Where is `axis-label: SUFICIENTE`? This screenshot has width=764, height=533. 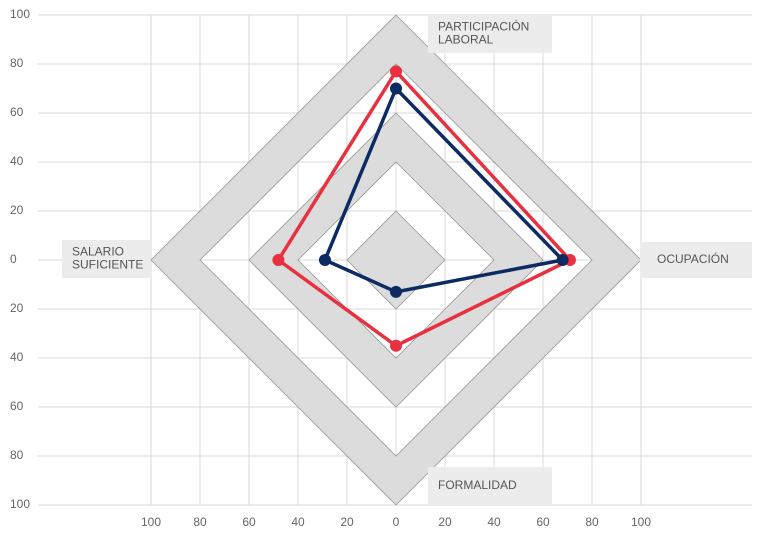
axis-label: SUFICIENTE is located at coordinates (107, 265).